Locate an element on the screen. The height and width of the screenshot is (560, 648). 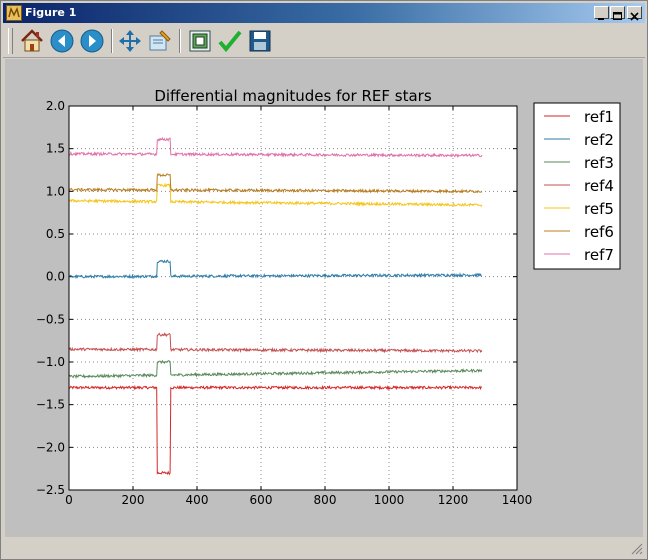
x-tick-label: 200 is located at coordinates (133, 500).